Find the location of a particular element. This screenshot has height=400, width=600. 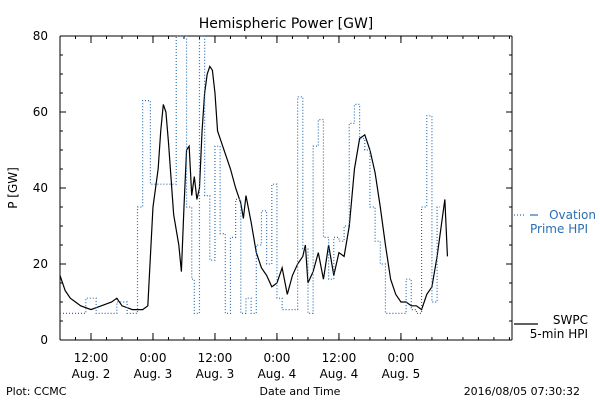

y-tick-label: 0 is located at coordinates (44, 340).